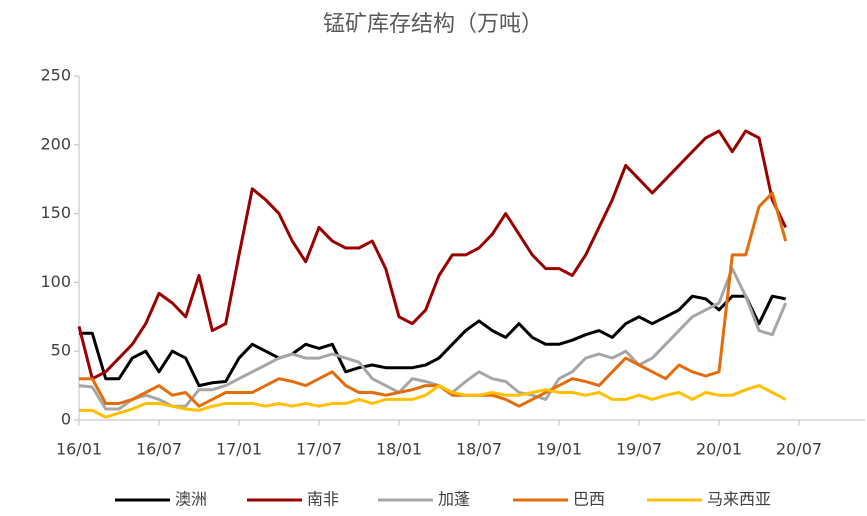 This screenshot has width=867, height=516. What do you see at coordinates (589, 499) in the screenshot?
I see `legend-label: 巴西` at bounding box center [589, 499].